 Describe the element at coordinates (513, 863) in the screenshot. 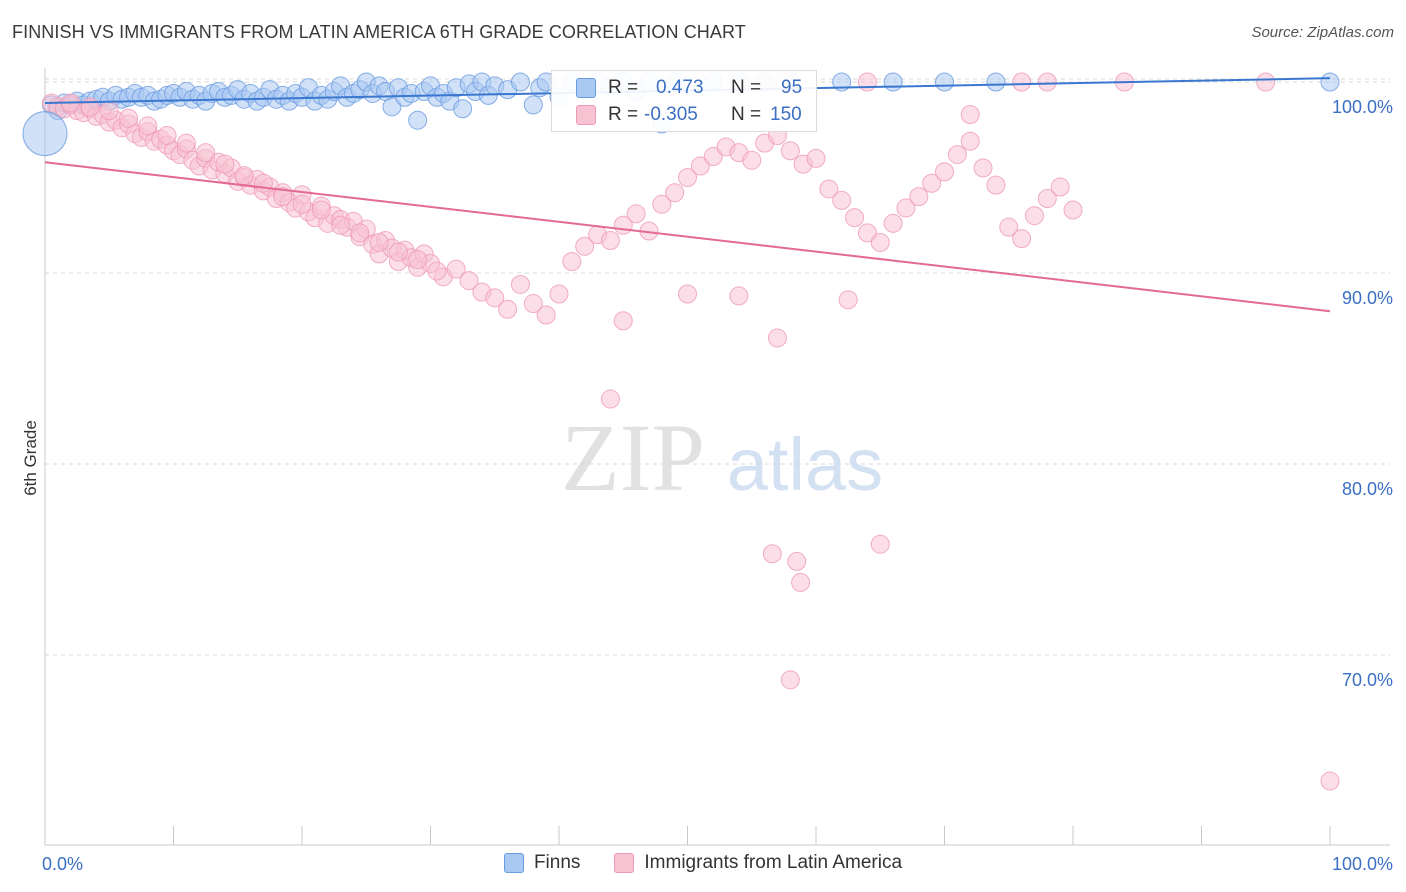

I see `legend-swatch-finns` at that location.